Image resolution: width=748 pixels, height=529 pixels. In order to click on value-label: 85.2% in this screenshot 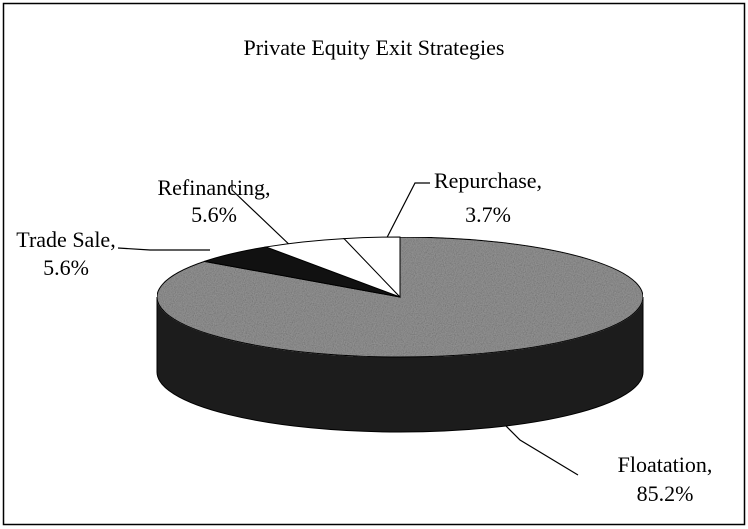, I will do `click(665, 493)`.